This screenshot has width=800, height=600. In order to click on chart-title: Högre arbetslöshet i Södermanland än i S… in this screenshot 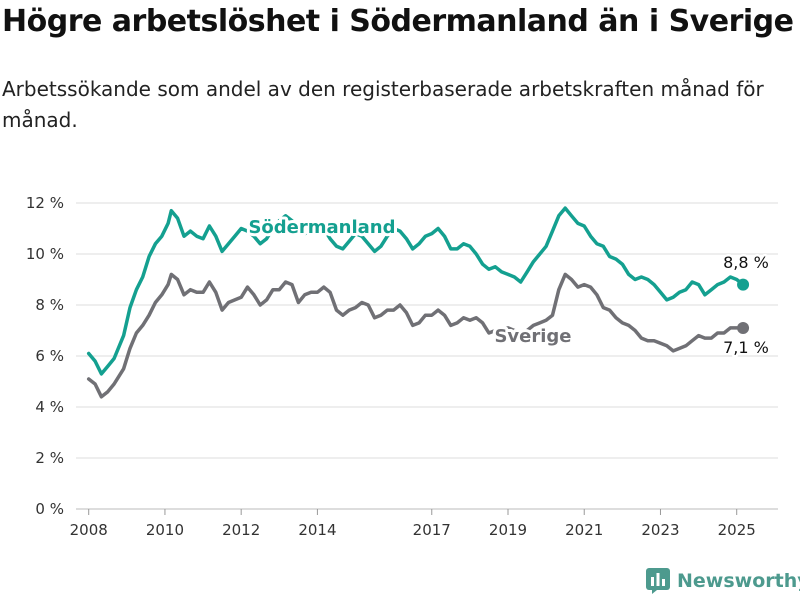, I will do `click(398, 21)`.